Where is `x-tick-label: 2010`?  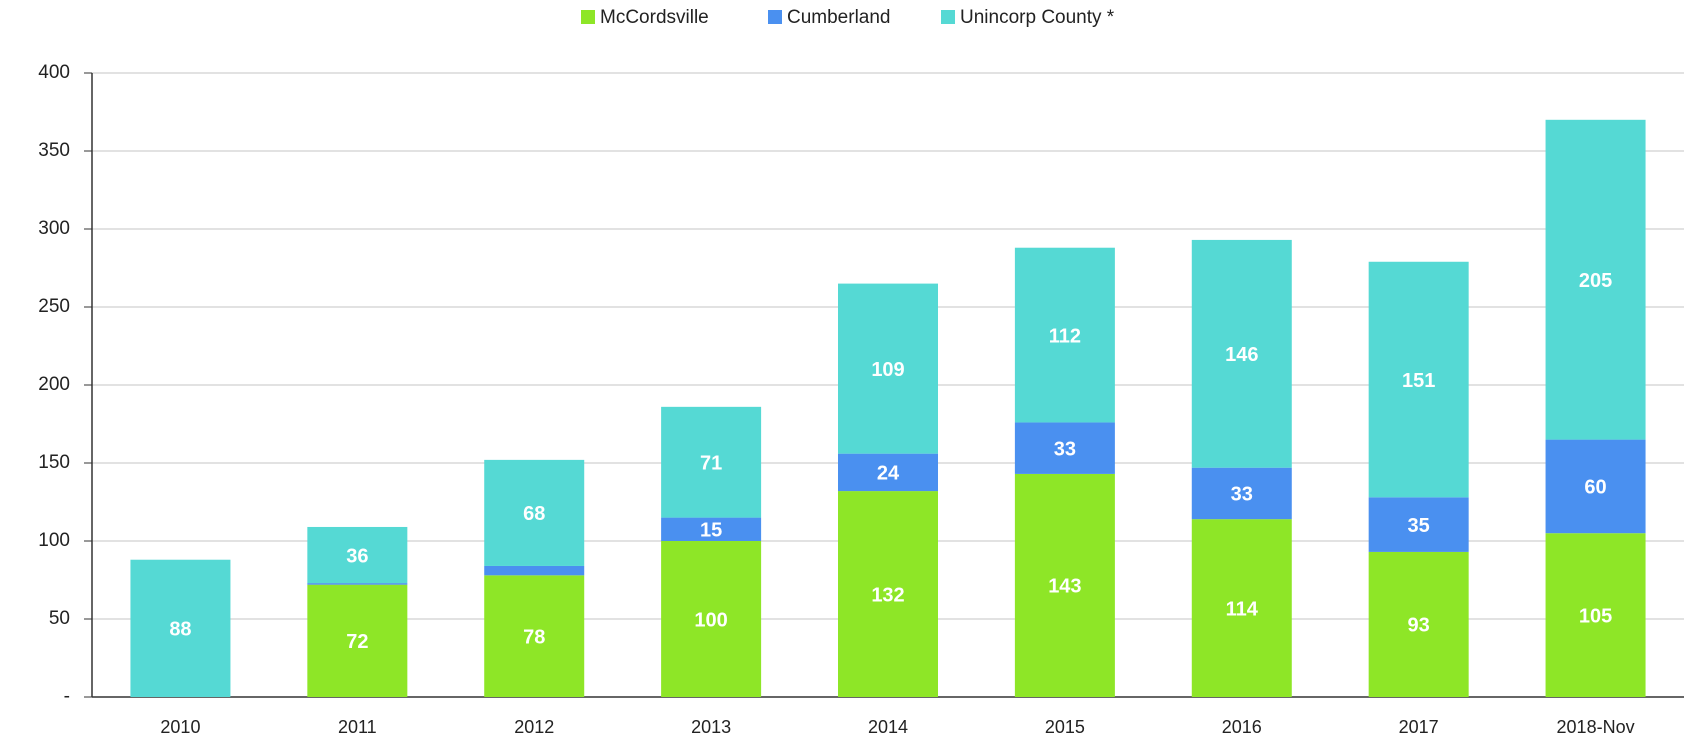 x-tick-label: 2010 is located at coordinates (180, 727).